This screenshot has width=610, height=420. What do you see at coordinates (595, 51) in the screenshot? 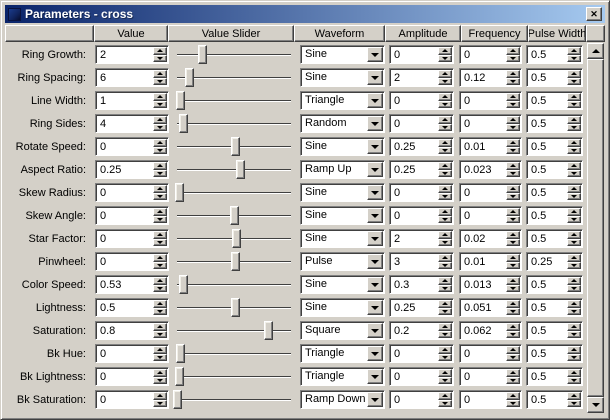
I see `scroll-up-button` at bounding box center [595, 51].